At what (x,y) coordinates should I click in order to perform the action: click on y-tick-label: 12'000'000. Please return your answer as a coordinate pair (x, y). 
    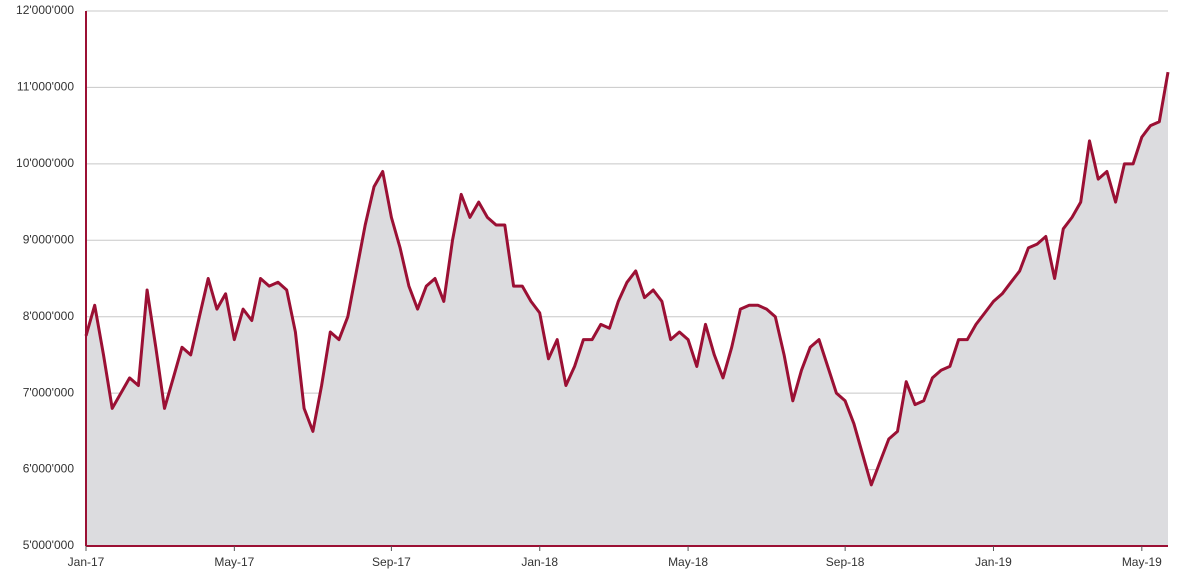
    Looking at the image, I should click on (45, 10).